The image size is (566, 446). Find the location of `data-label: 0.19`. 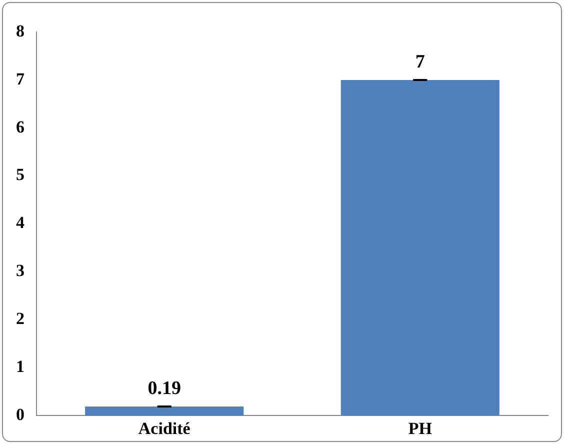

data-label: 0.19 is located at coordinates (164, 388).